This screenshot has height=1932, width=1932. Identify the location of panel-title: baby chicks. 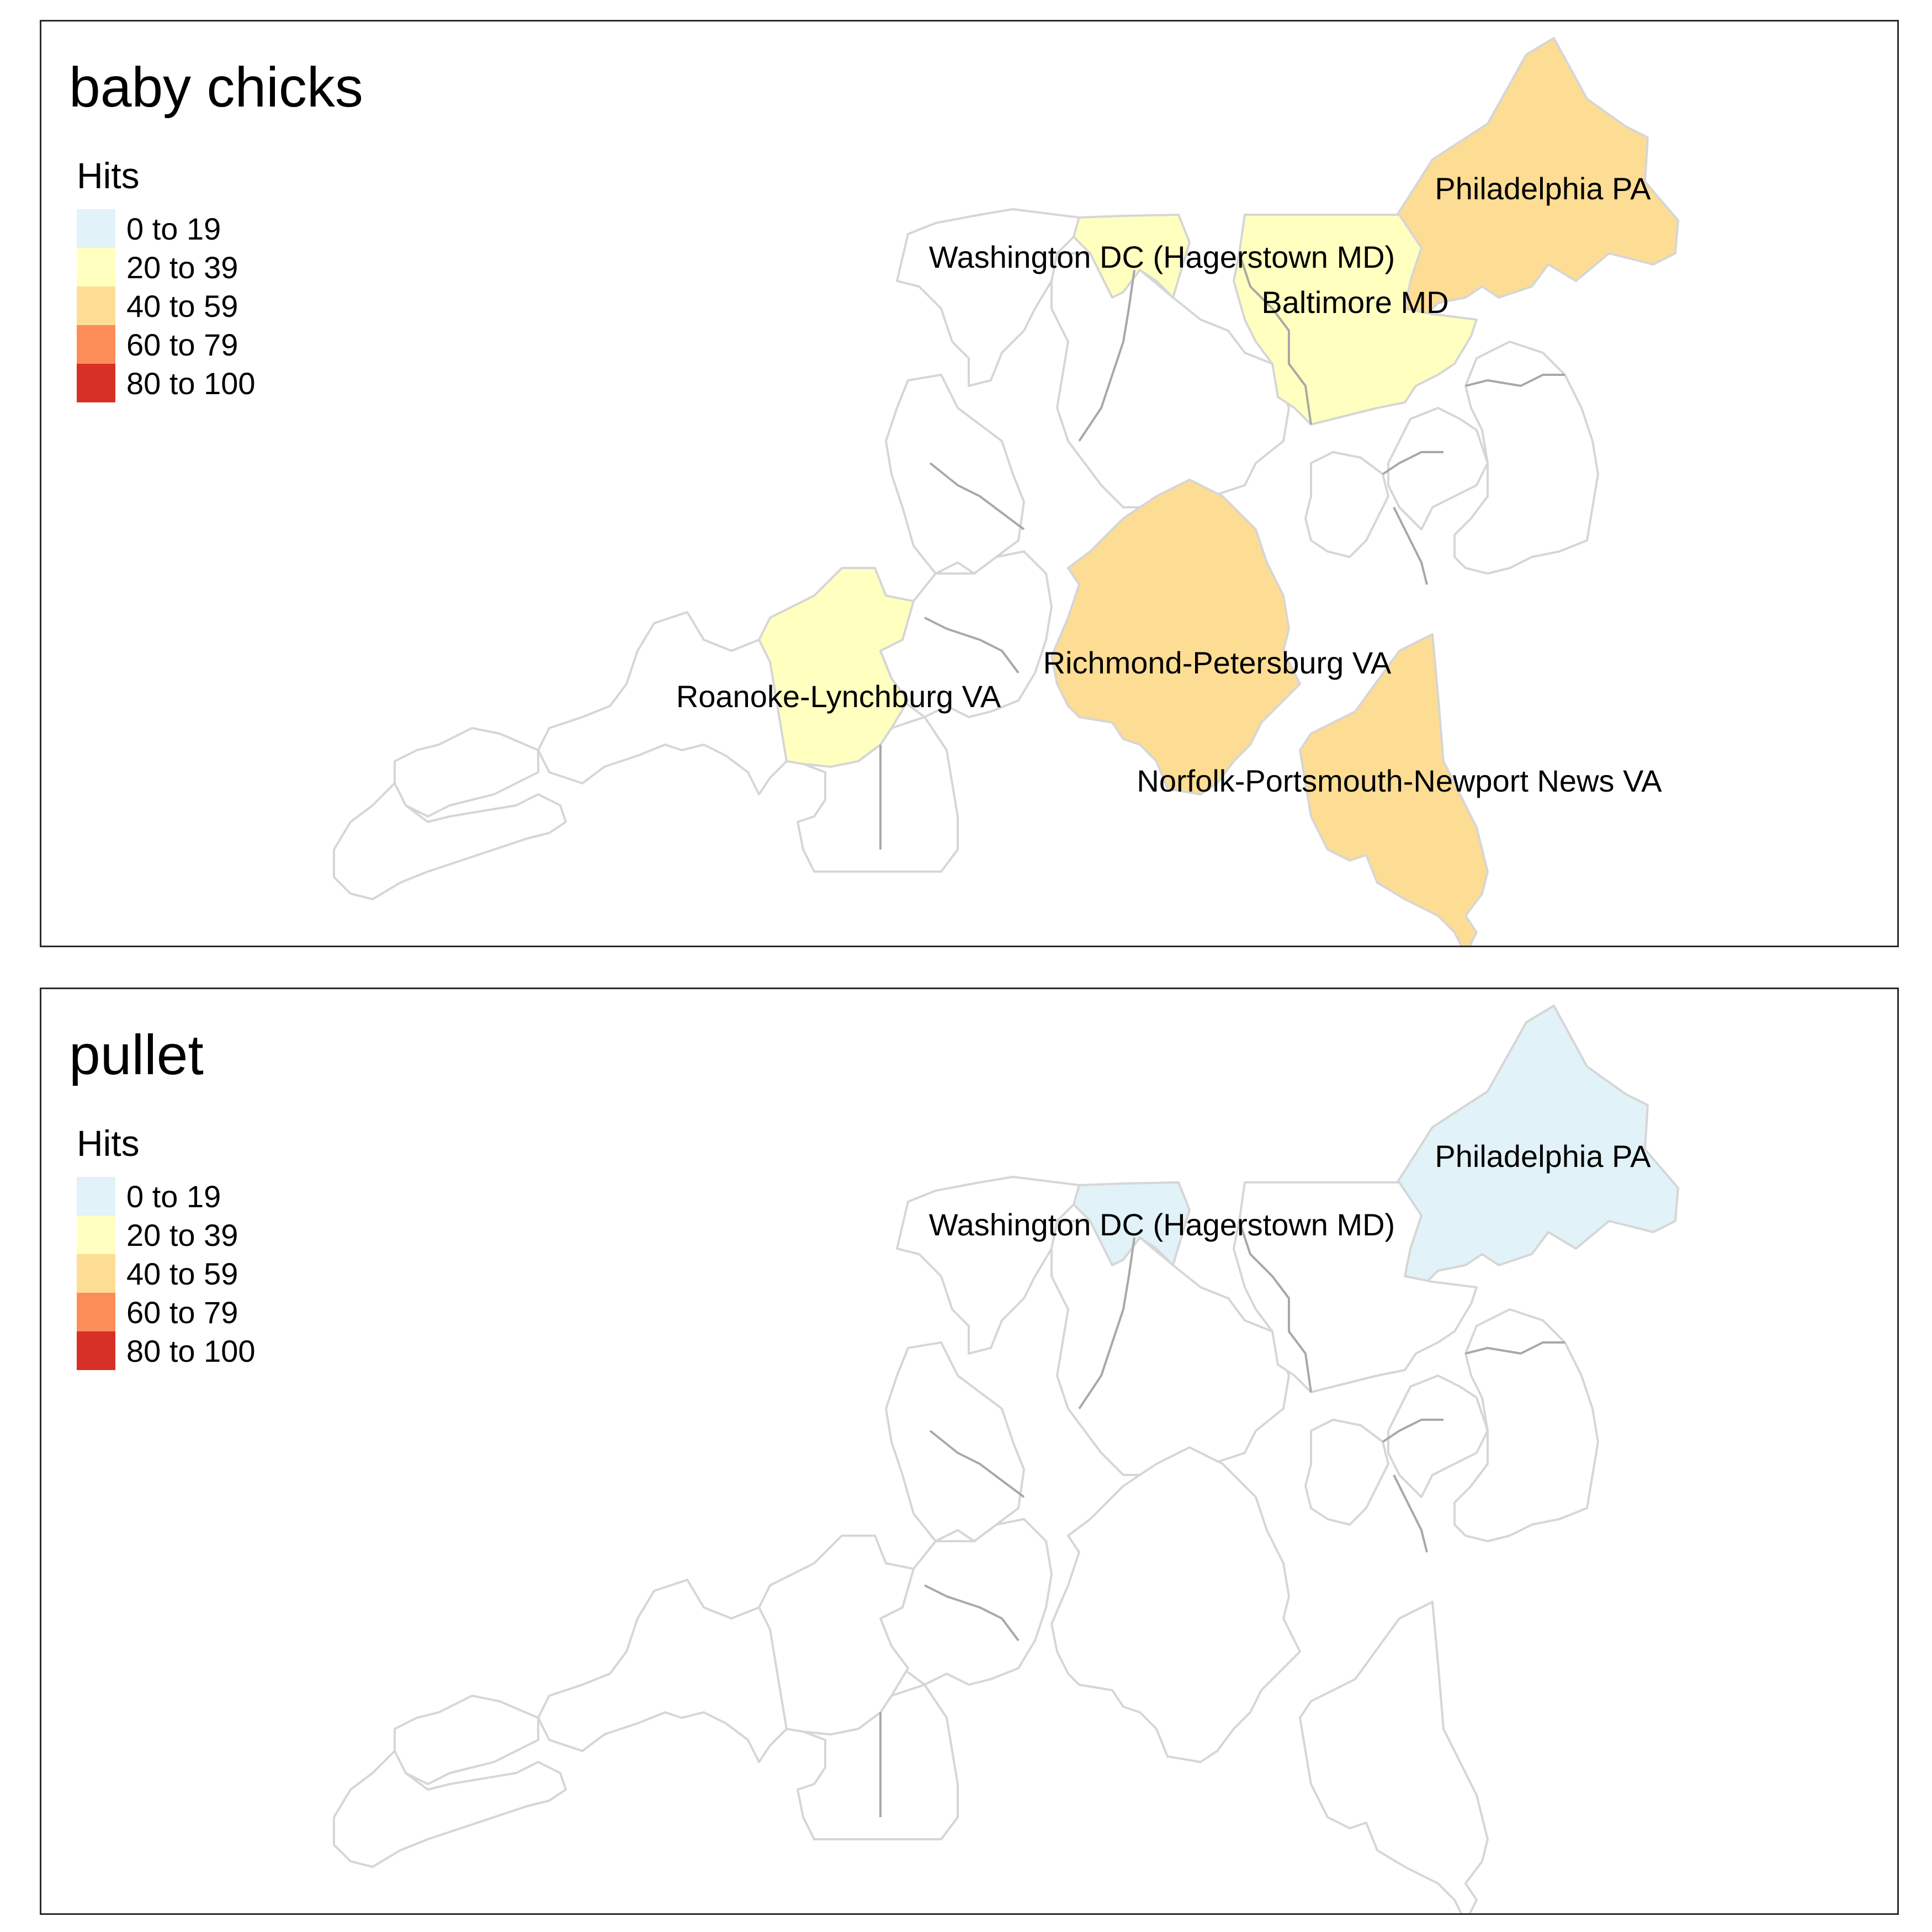
(216, 87).